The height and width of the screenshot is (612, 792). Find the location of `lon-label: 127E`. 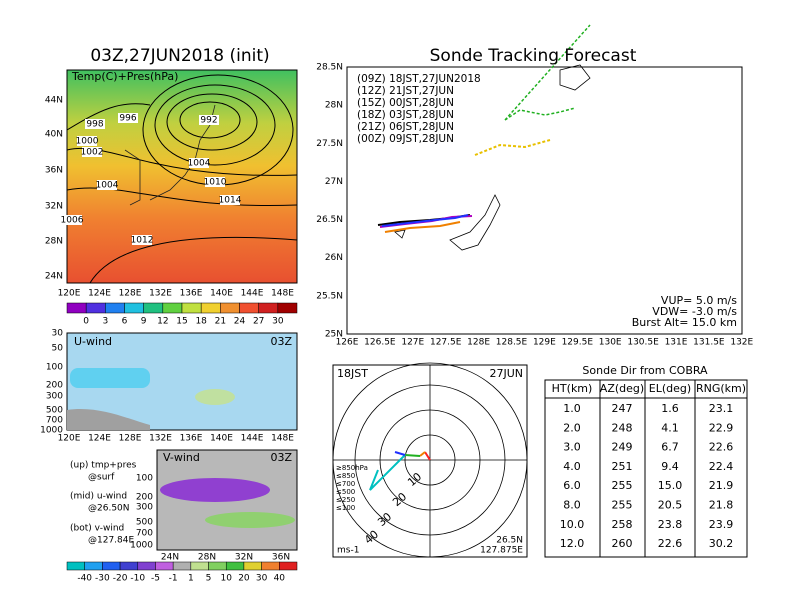

lon-label: 127E is located at coordinates (412, 343).